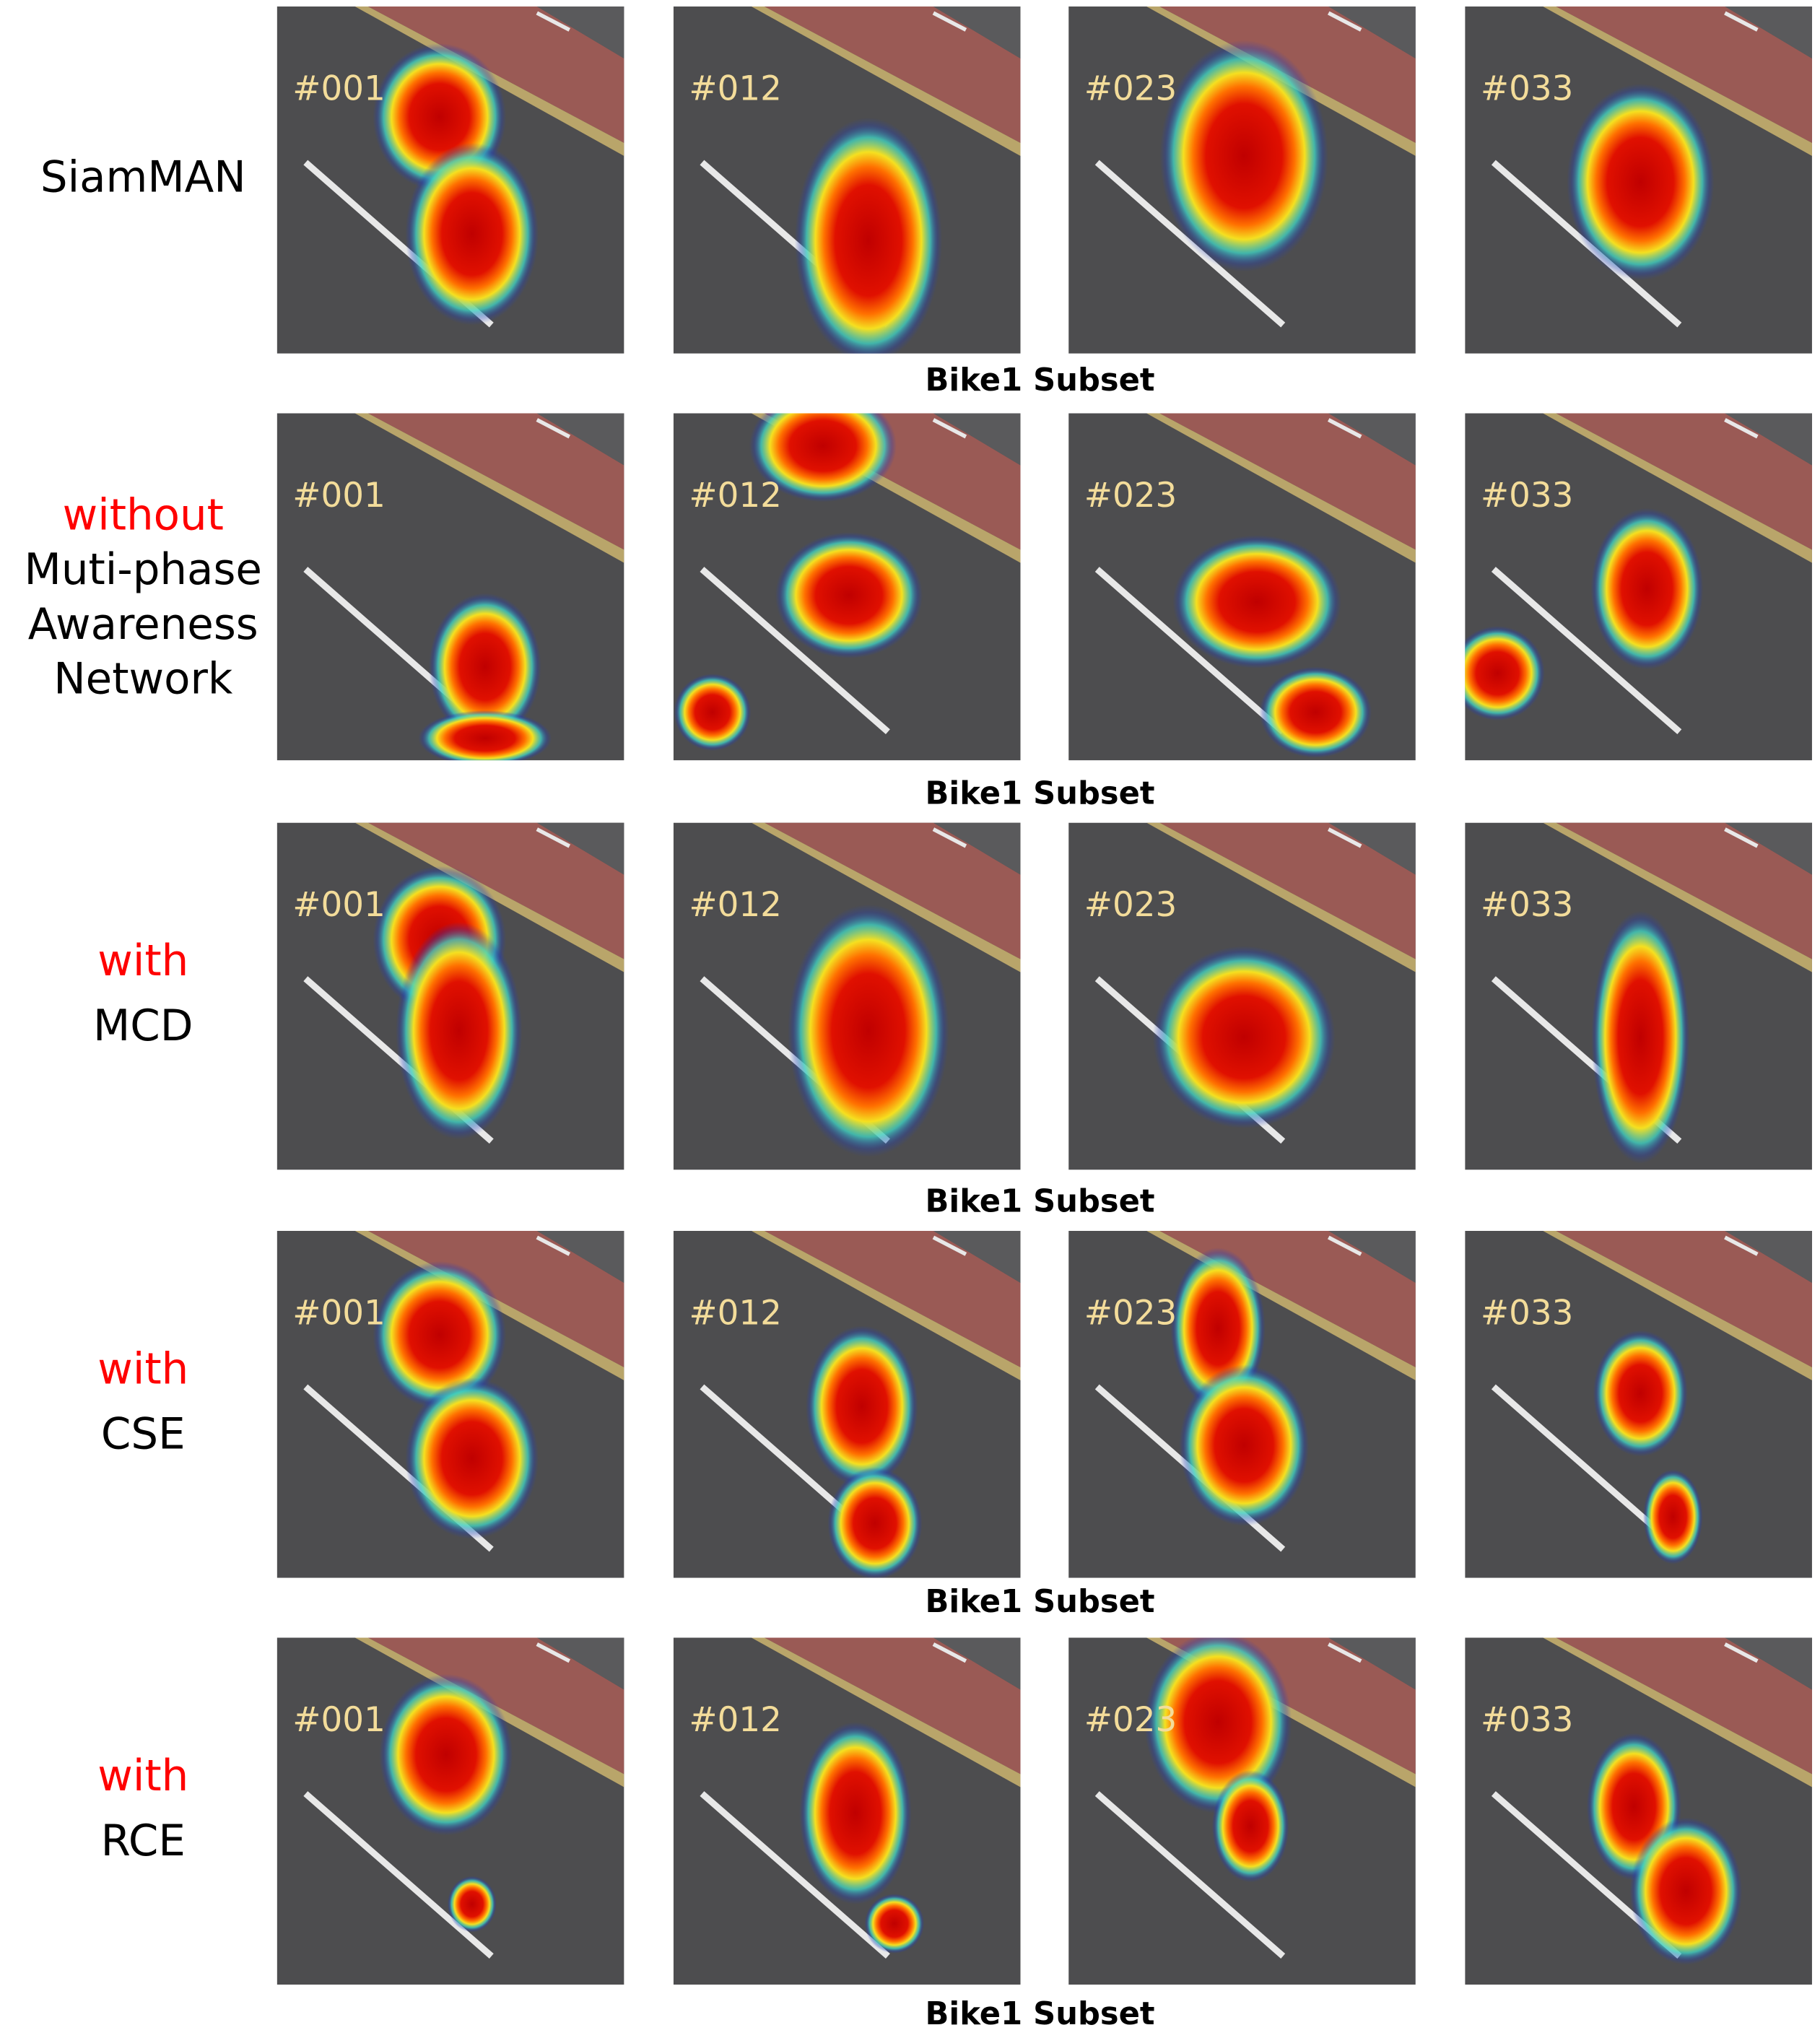 The image size is (1820, 2038). Describe the element at coordinates (143, 625) in the screenshot. I see `row-label: Awareness` at that location.